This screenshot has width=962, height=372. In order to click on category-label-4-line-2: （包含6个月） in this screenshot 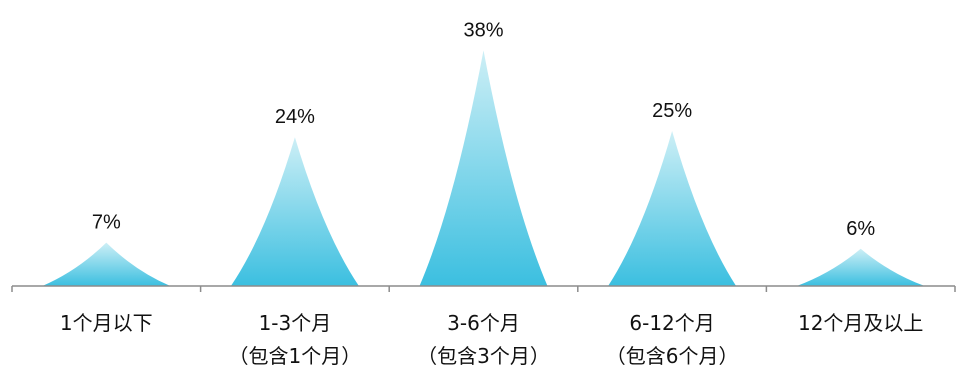, I will do `click(672, 356)`.